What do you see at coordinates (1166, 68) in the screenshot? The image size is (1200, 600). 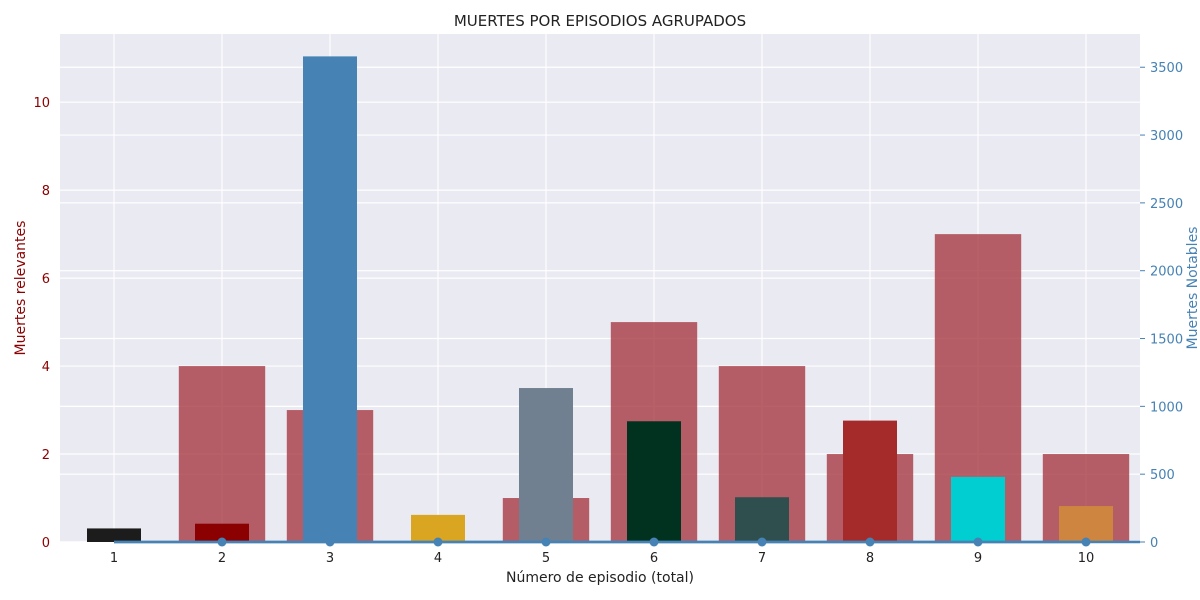 I see `y2-tick-label: 3500` at bounding box center [1166, 68].